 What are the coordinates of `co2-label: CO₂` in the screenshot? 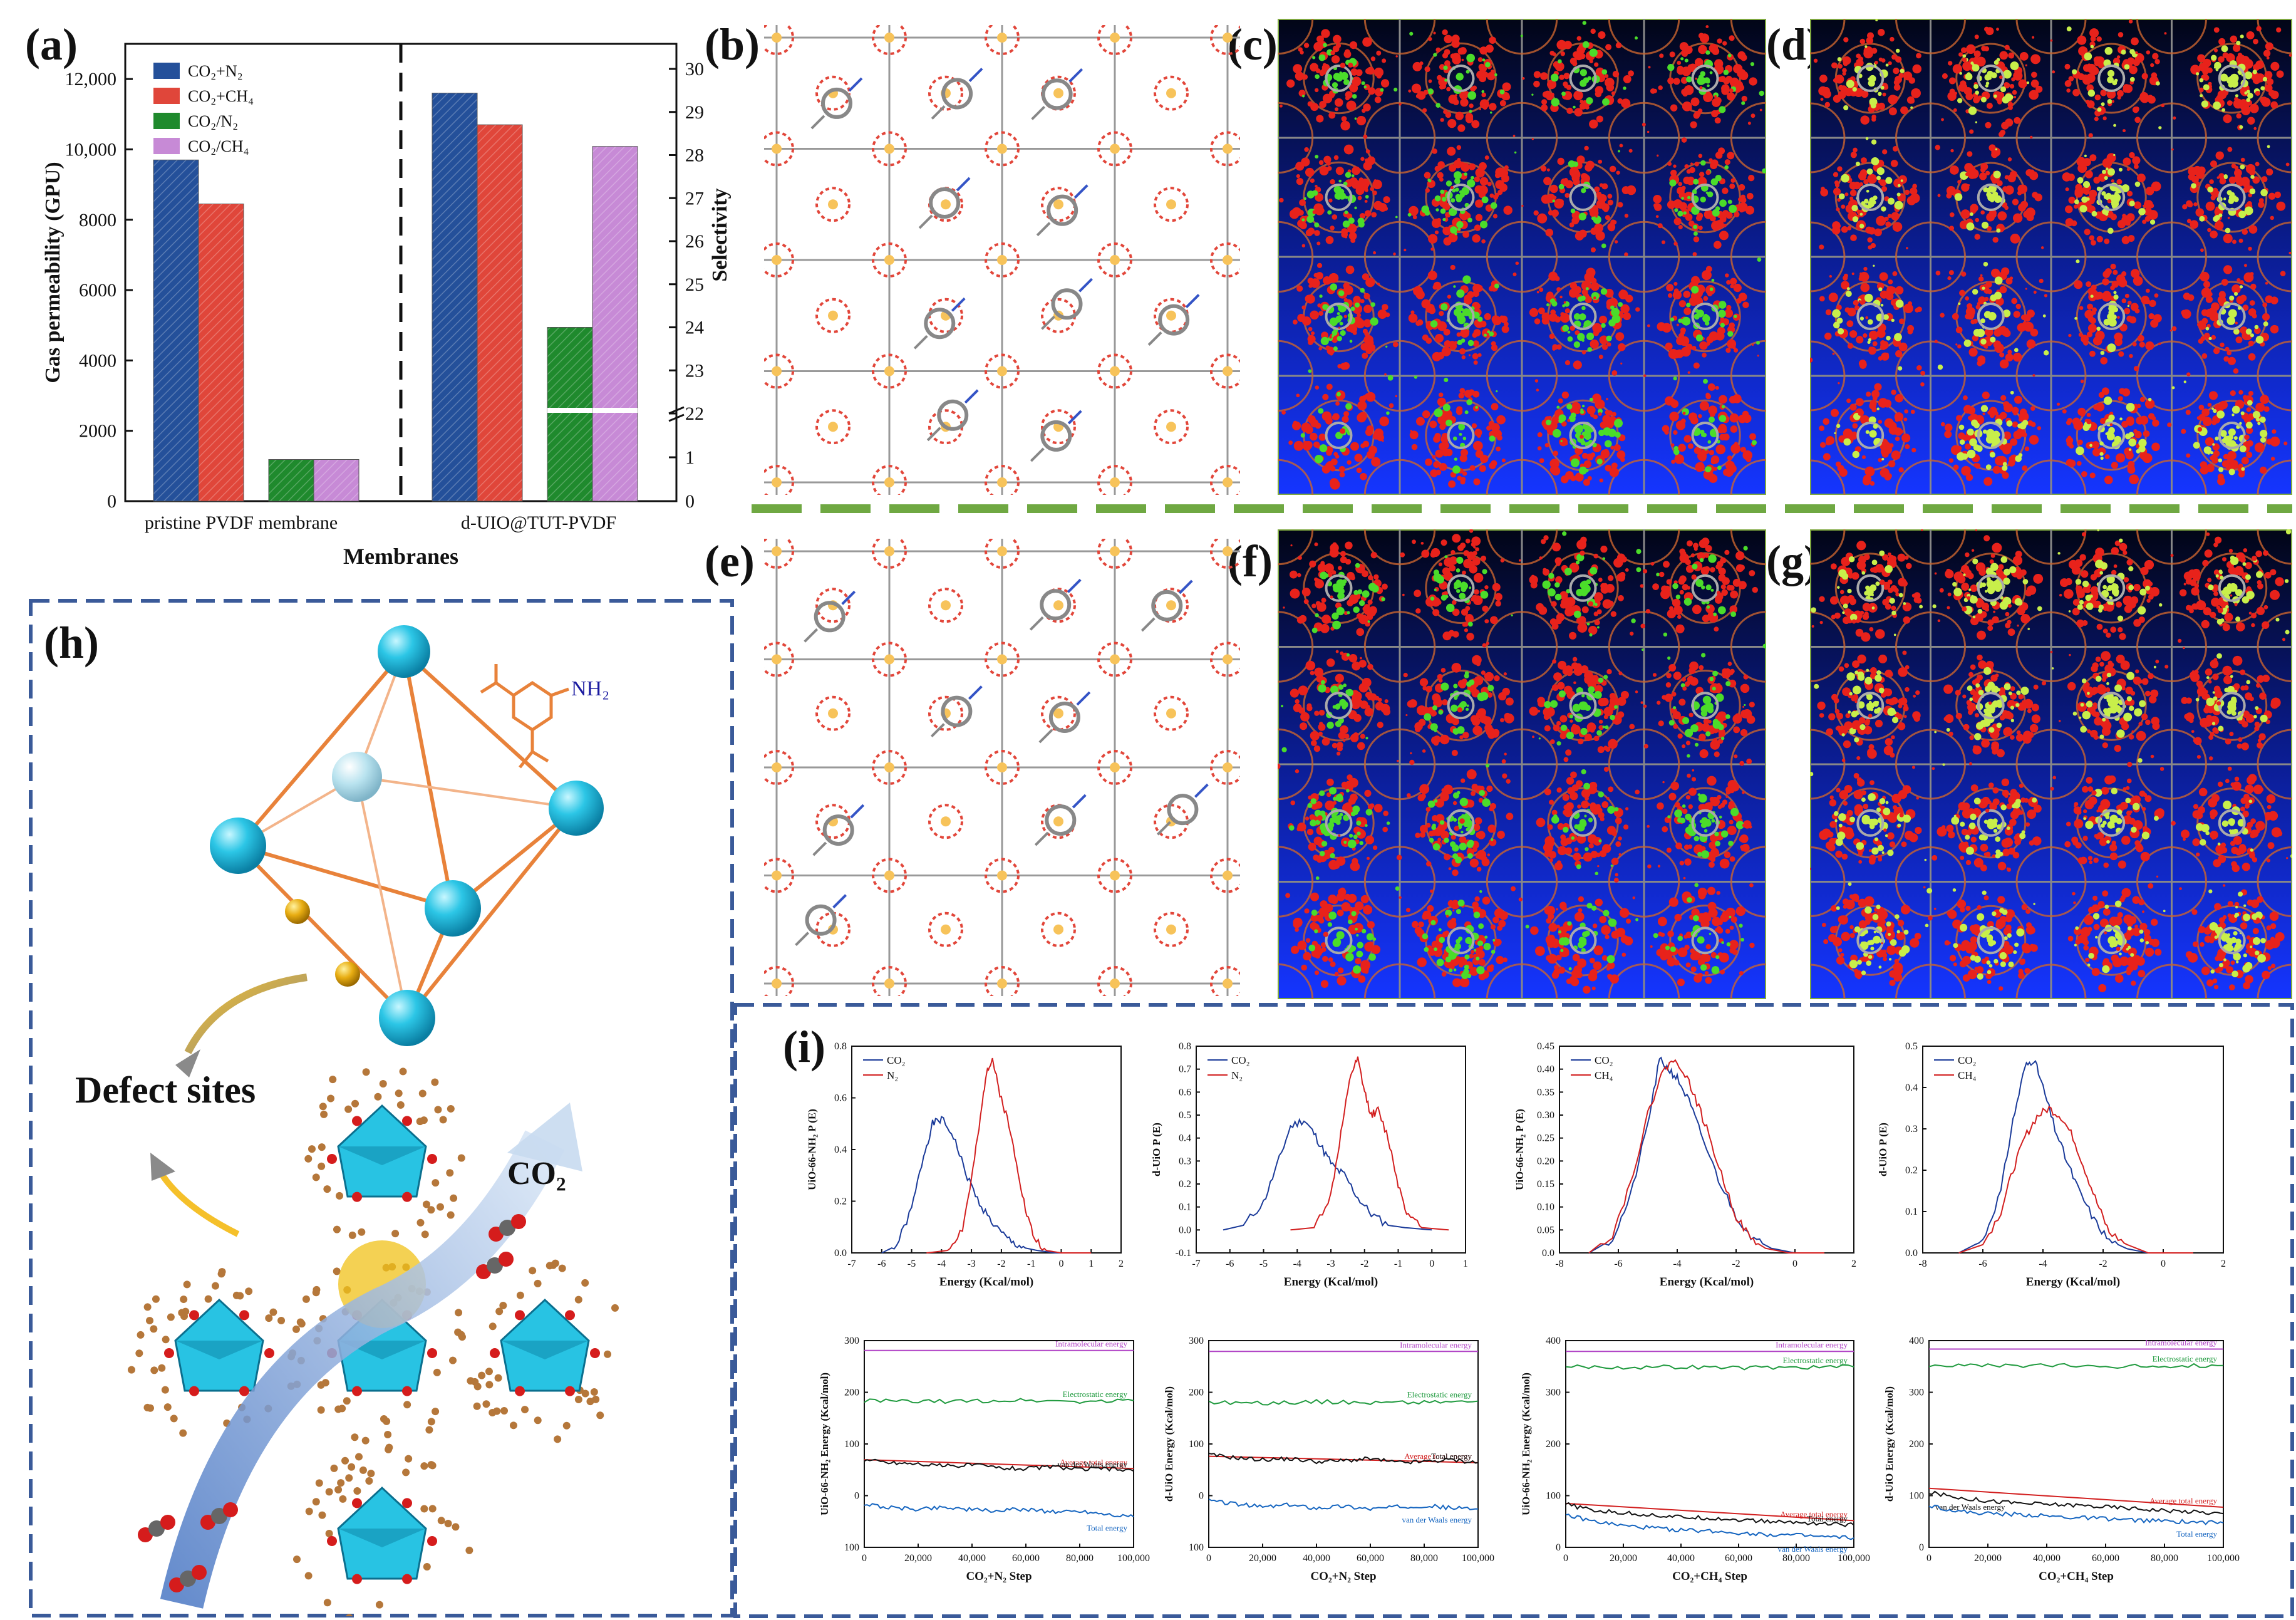 It's located at (536, 1174).